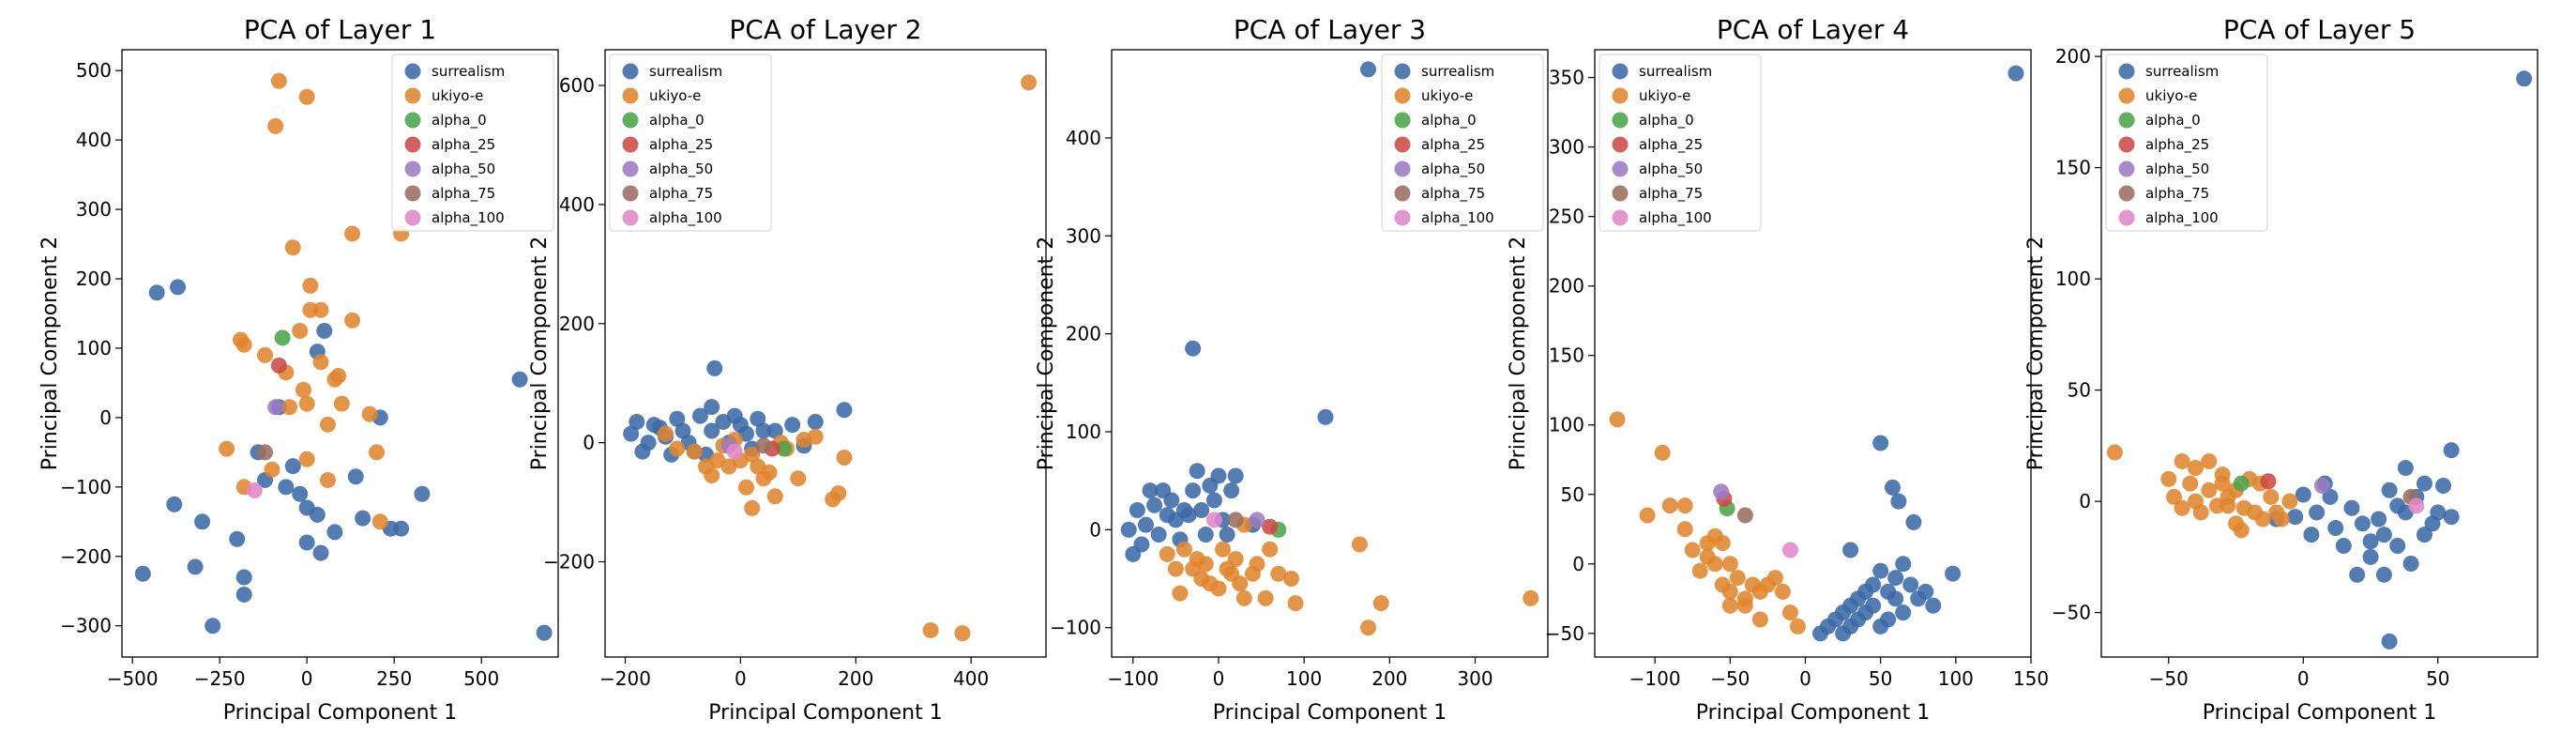 Image resolution: width=2576 pixels, height=734 pixels. Describe the element at coordinates (1813, 30) in the screenshot. I see `chart-title: PCA of Layer 4` at that location.